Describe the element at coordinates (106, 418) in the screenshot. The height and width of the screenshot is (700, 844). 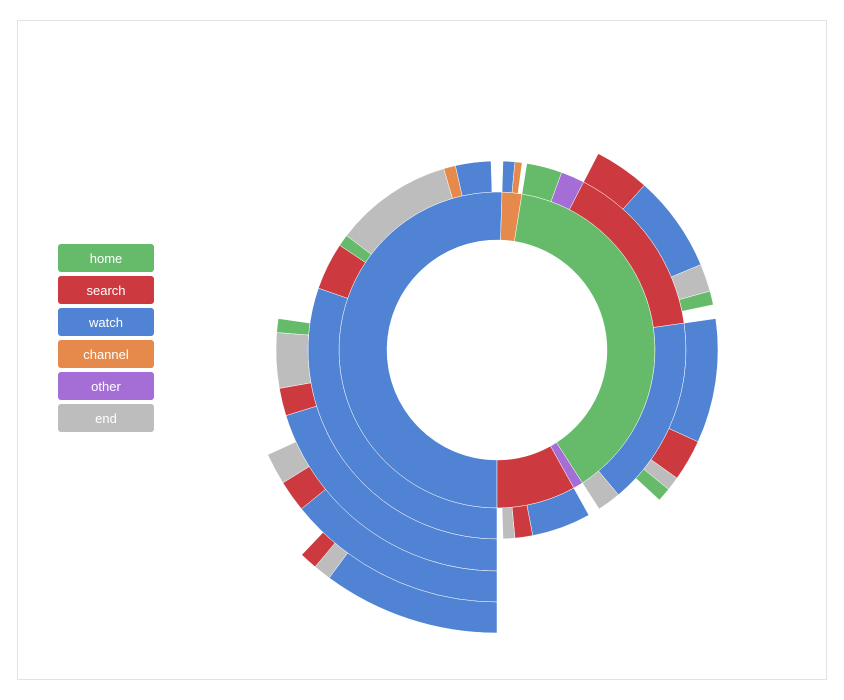
I see `legend-item-end: end` at that location.